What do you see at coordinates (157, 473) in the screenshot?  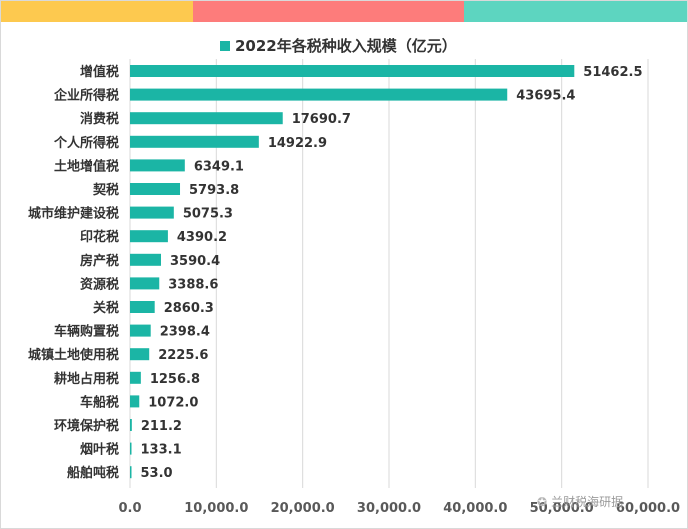 I see `data-label: 53.0` at bounding box center [157, 473].